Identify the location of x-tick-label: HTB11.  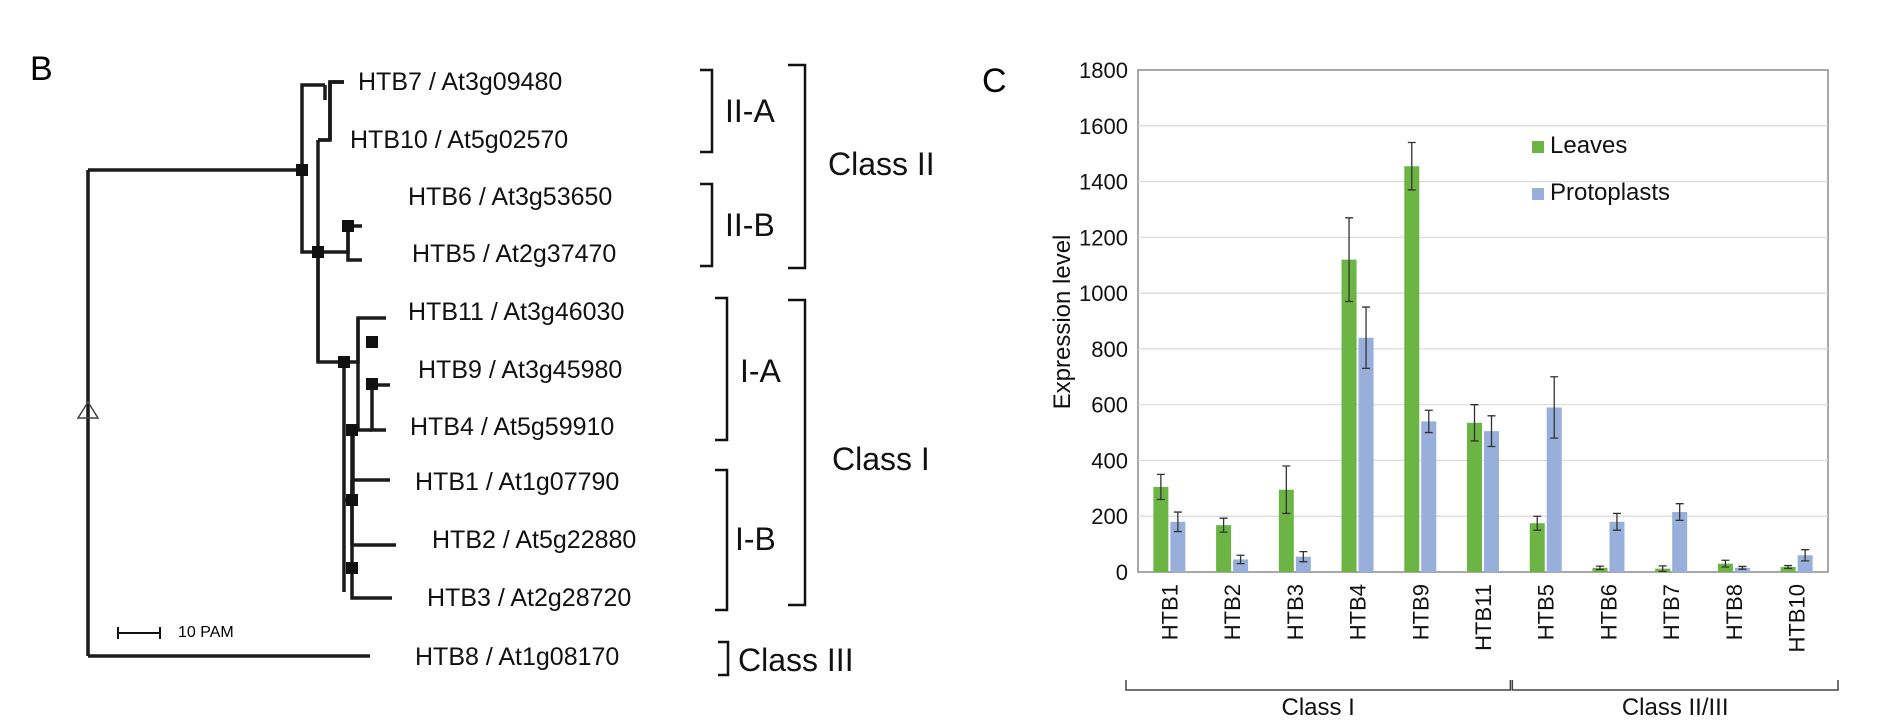
(1483, 617).